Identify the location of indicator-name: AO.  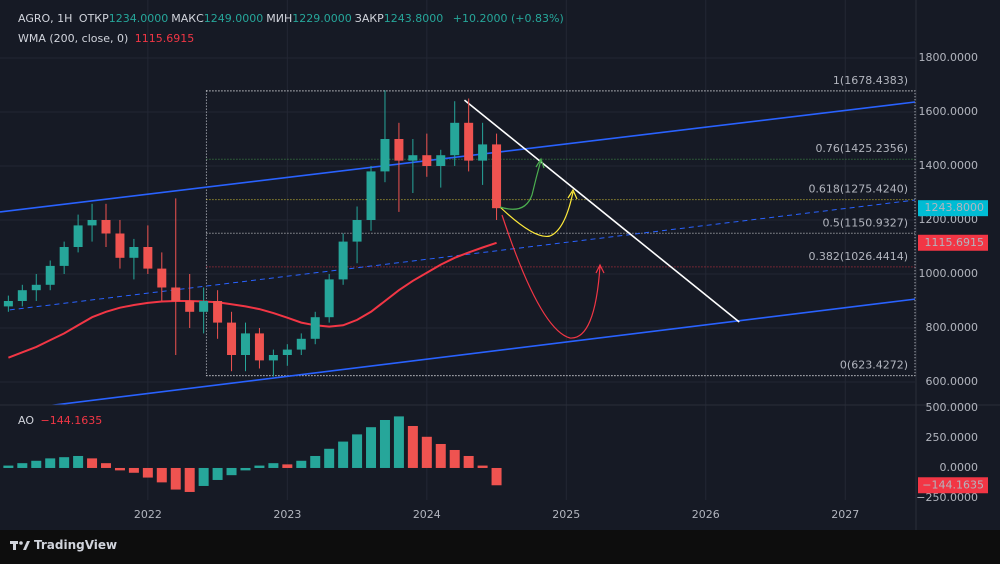
(26, 420).